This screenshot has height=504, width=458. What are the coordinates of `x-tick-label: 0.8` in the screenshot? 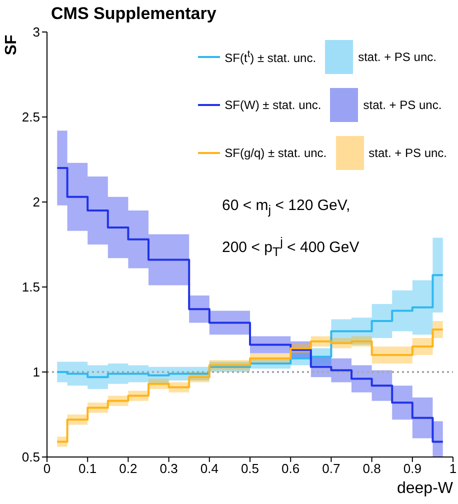 It's located at (371, 468).